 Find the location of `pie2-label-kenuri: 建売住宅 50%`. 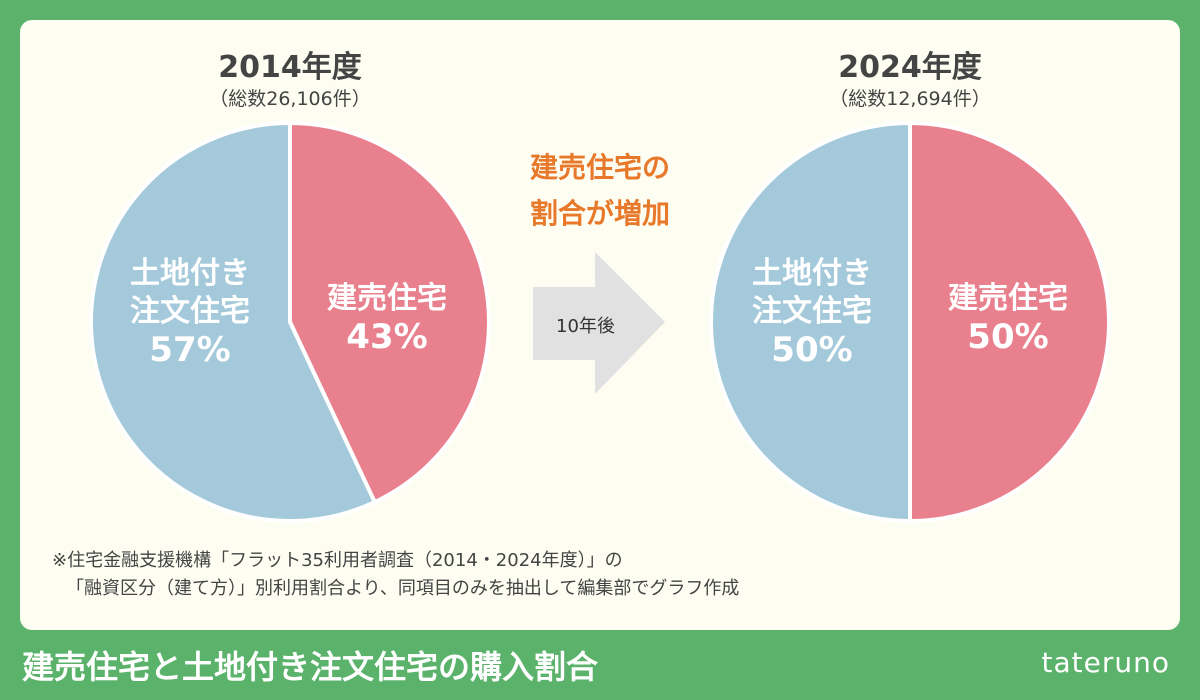

pie2-label-kenuri: 建売住宅 50% is located at coordinates (1008, 318).